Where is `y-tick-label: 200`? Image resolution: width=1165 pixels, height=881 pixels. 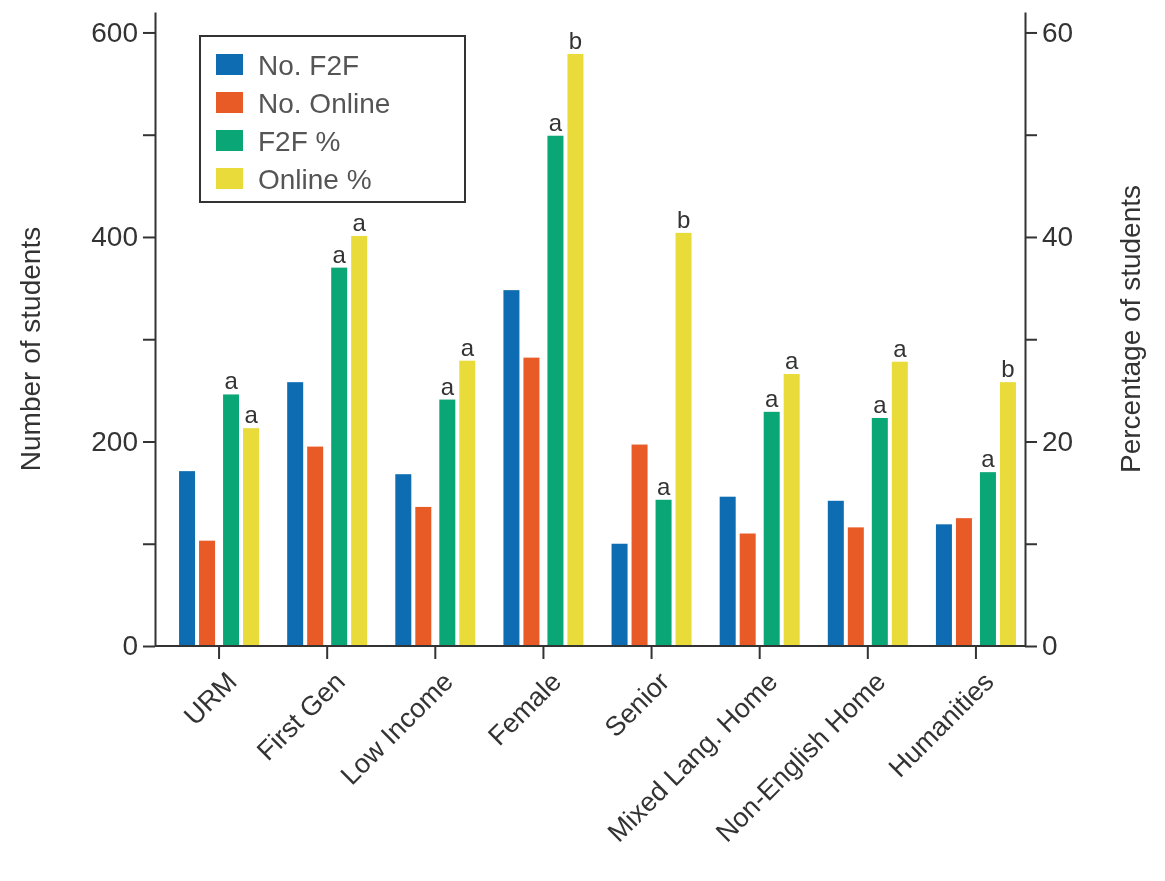
y-tick-label: 200 is located at coordinates (114, 441).